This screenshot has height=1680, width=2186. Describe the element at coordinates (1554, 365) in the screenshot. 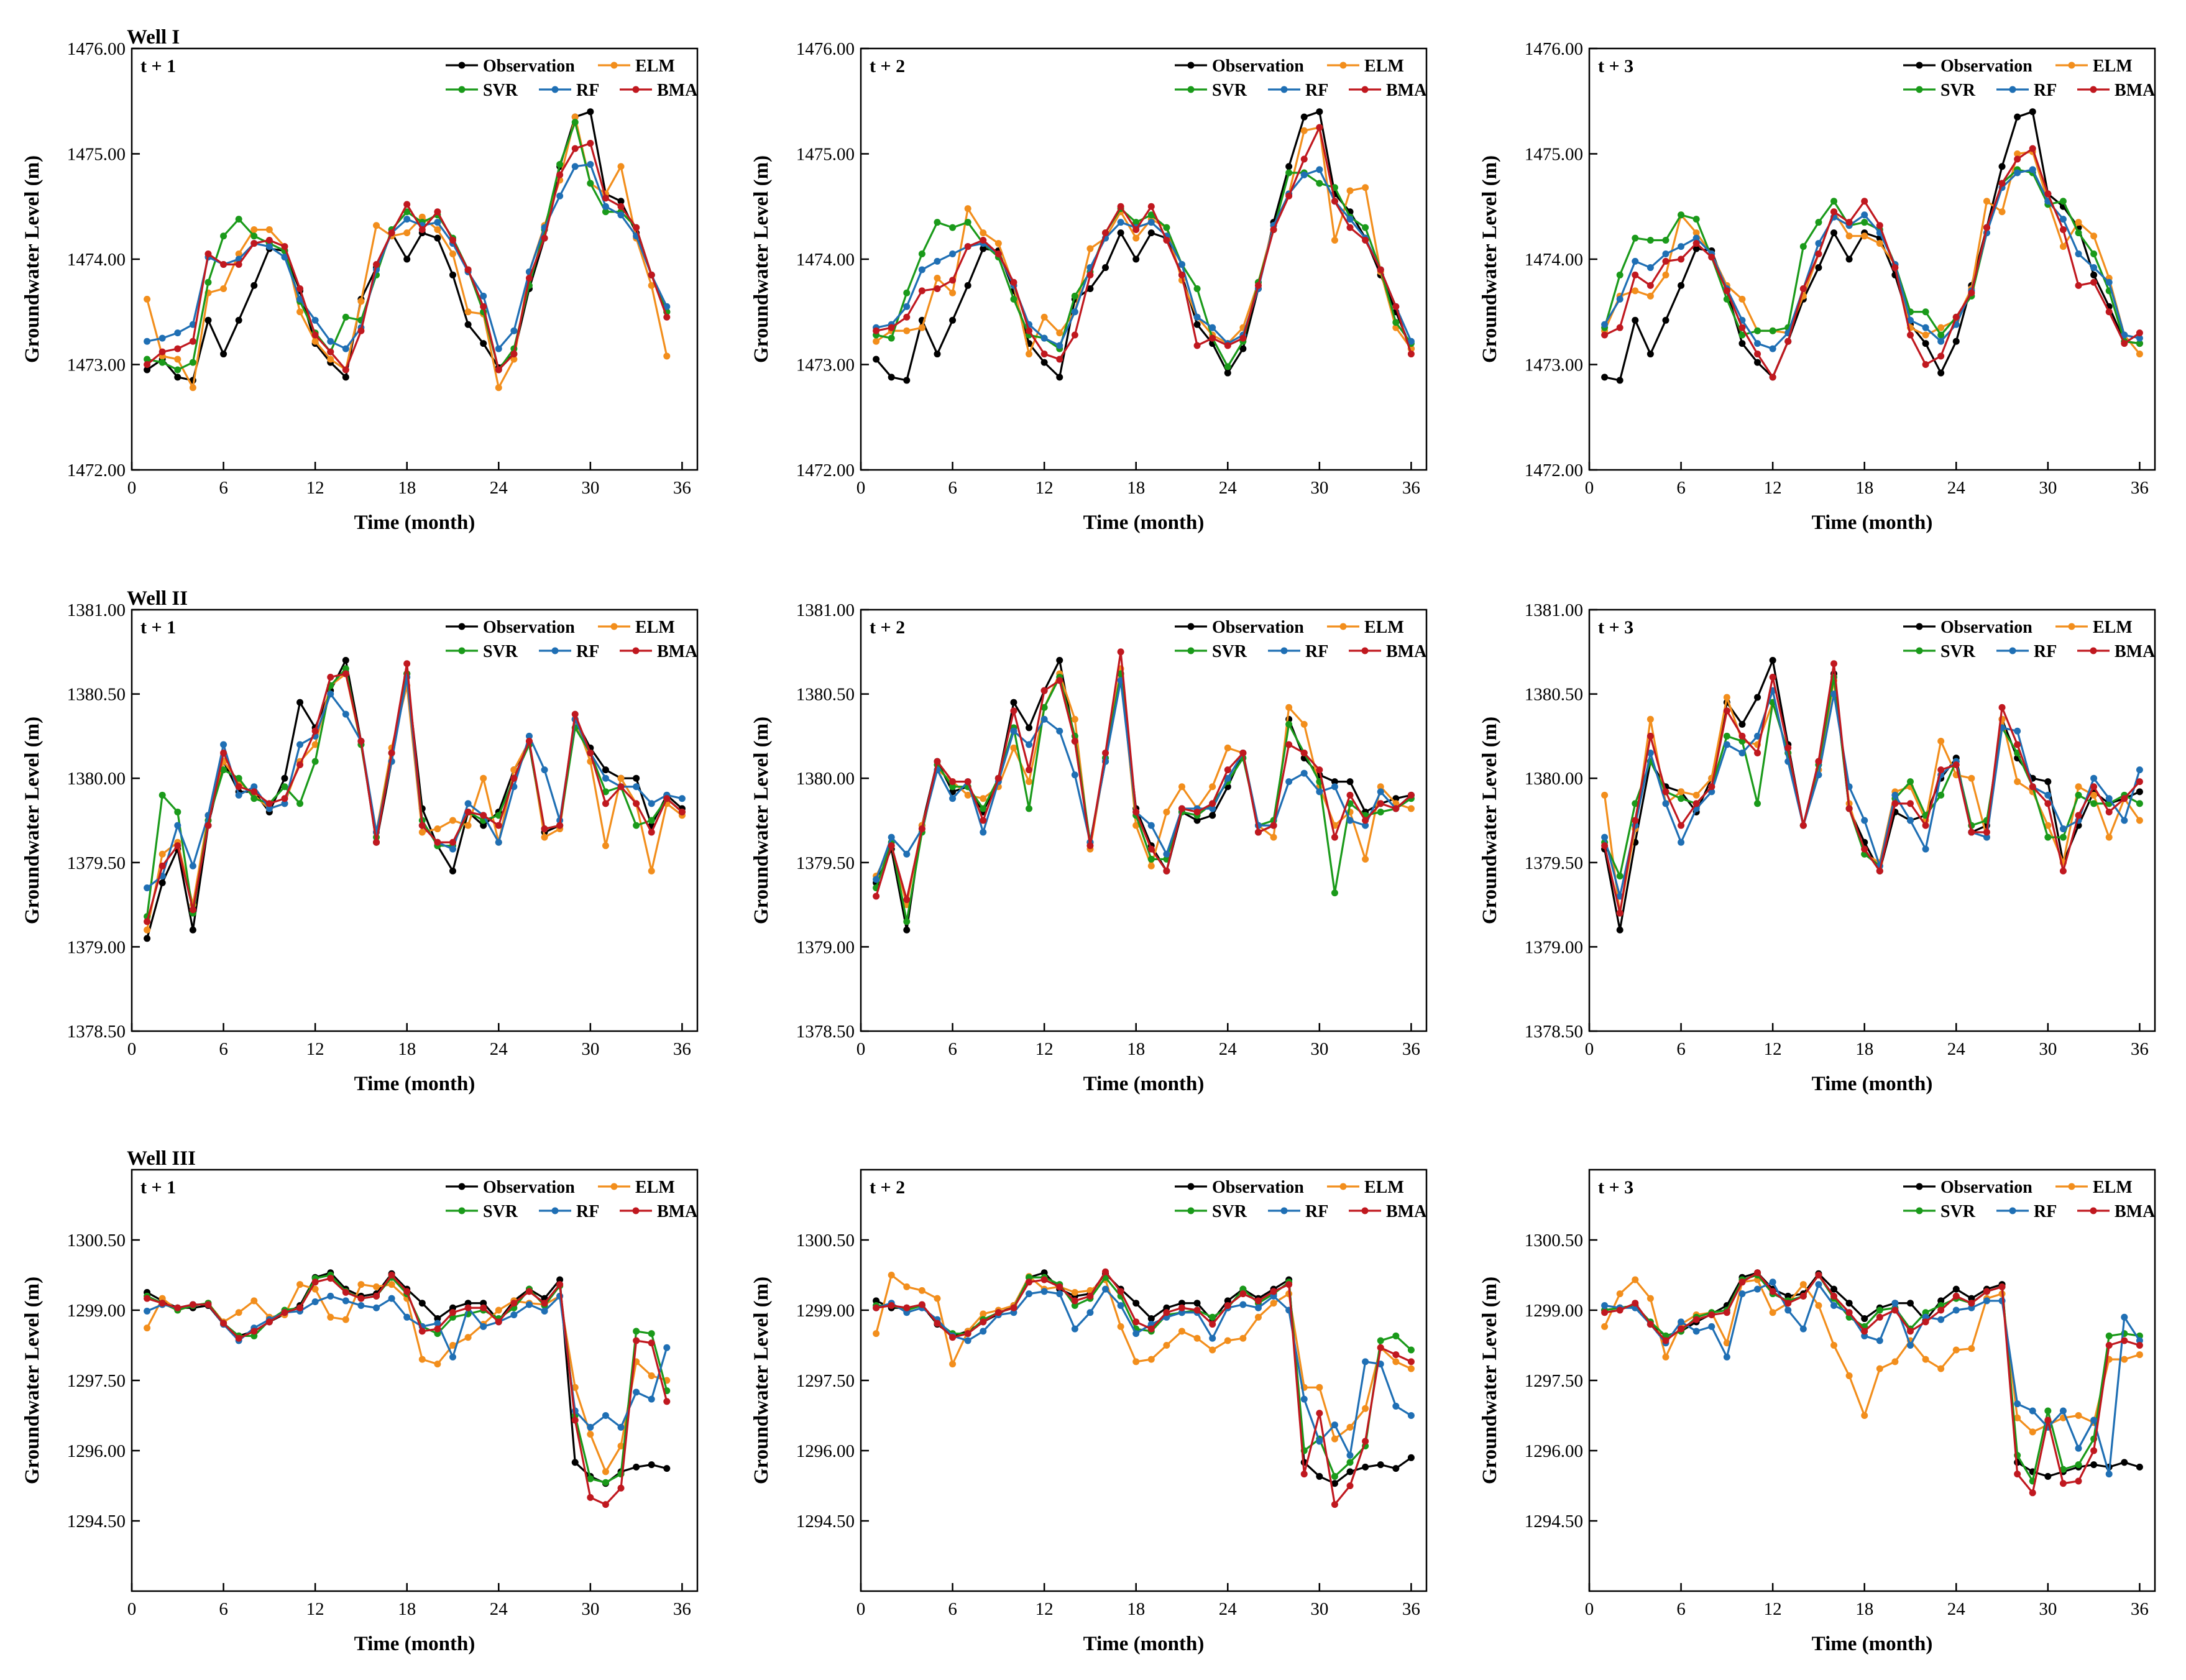

I see `y-tick-label: 1473.00` at that location.